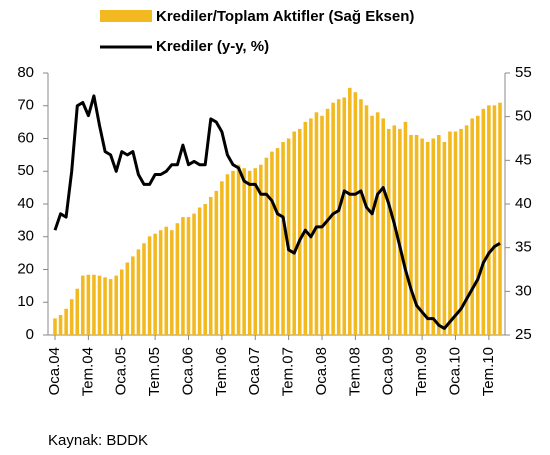 The width and height of the screenshot is (550, 455). I want to click on x-tick-label: Tem.09, so click(421, 371).